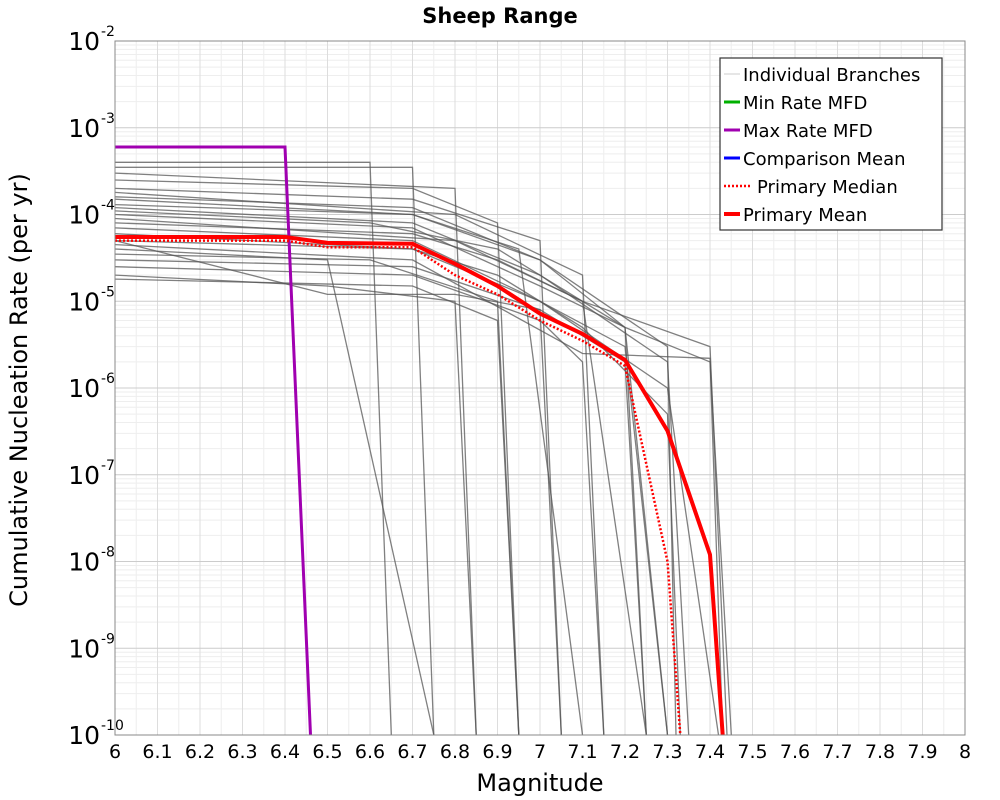 Image resolution: width=1000 pixels, height=800 pixels. What do you see at coordinates (539, 783) in the screenshot?
I see `x-axis-label: Magnitude` at bounding box center [539, 783].